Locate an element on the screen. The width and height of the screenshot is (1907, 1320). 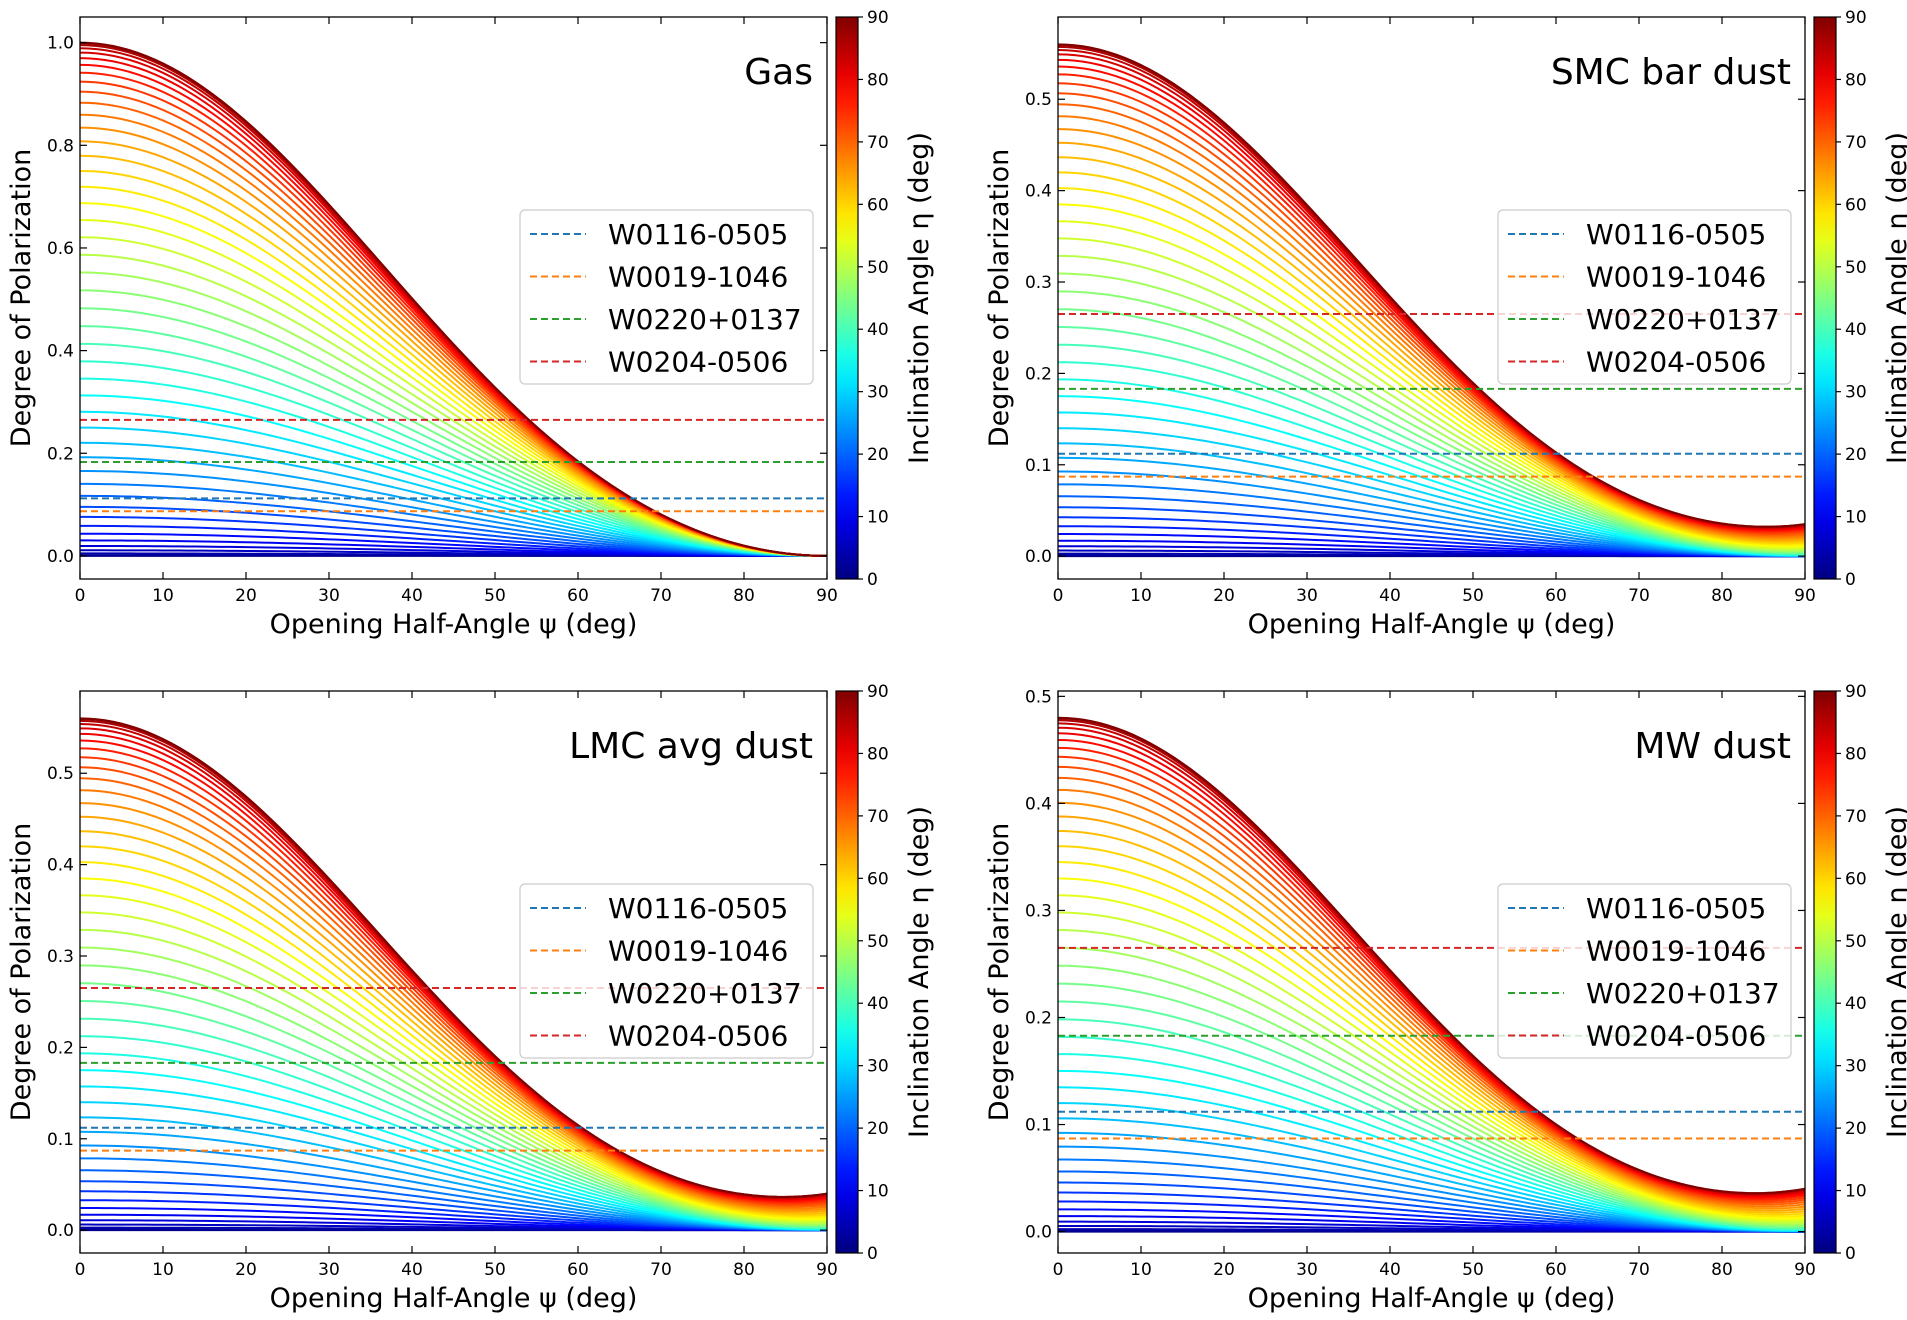
x-tick-label: 40 is located at coordinates (1390, 1270).